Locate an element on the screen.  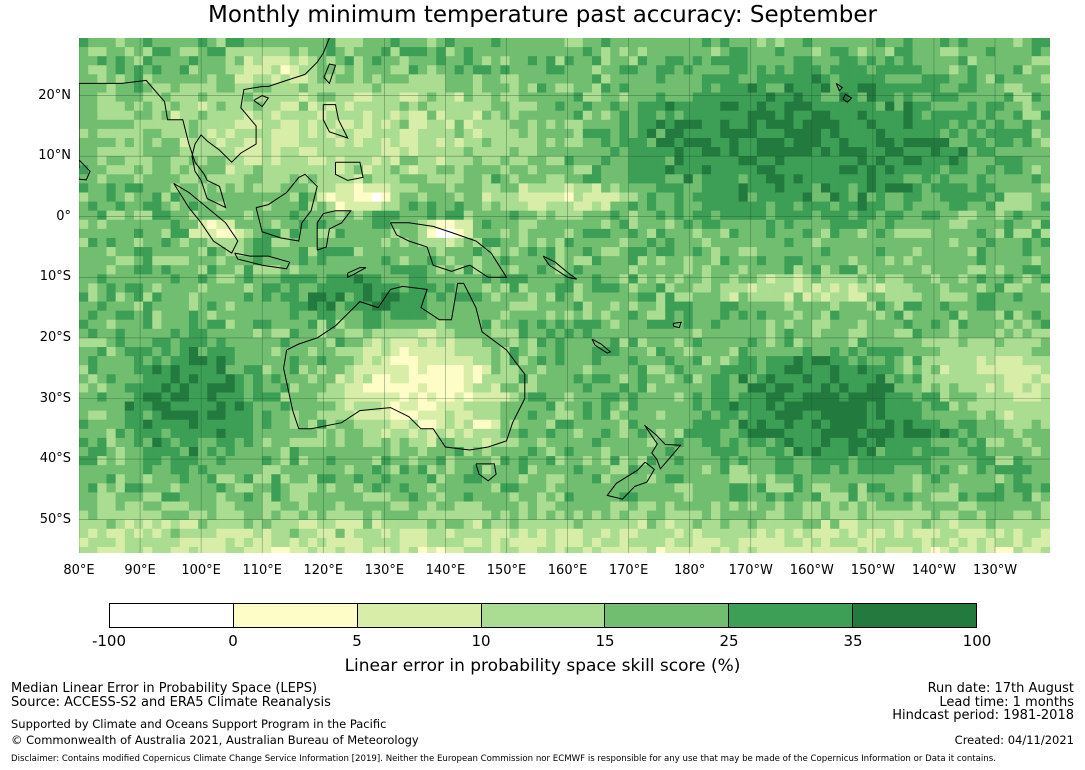
lon-label: 120°E is located at coordinates (323, 570).